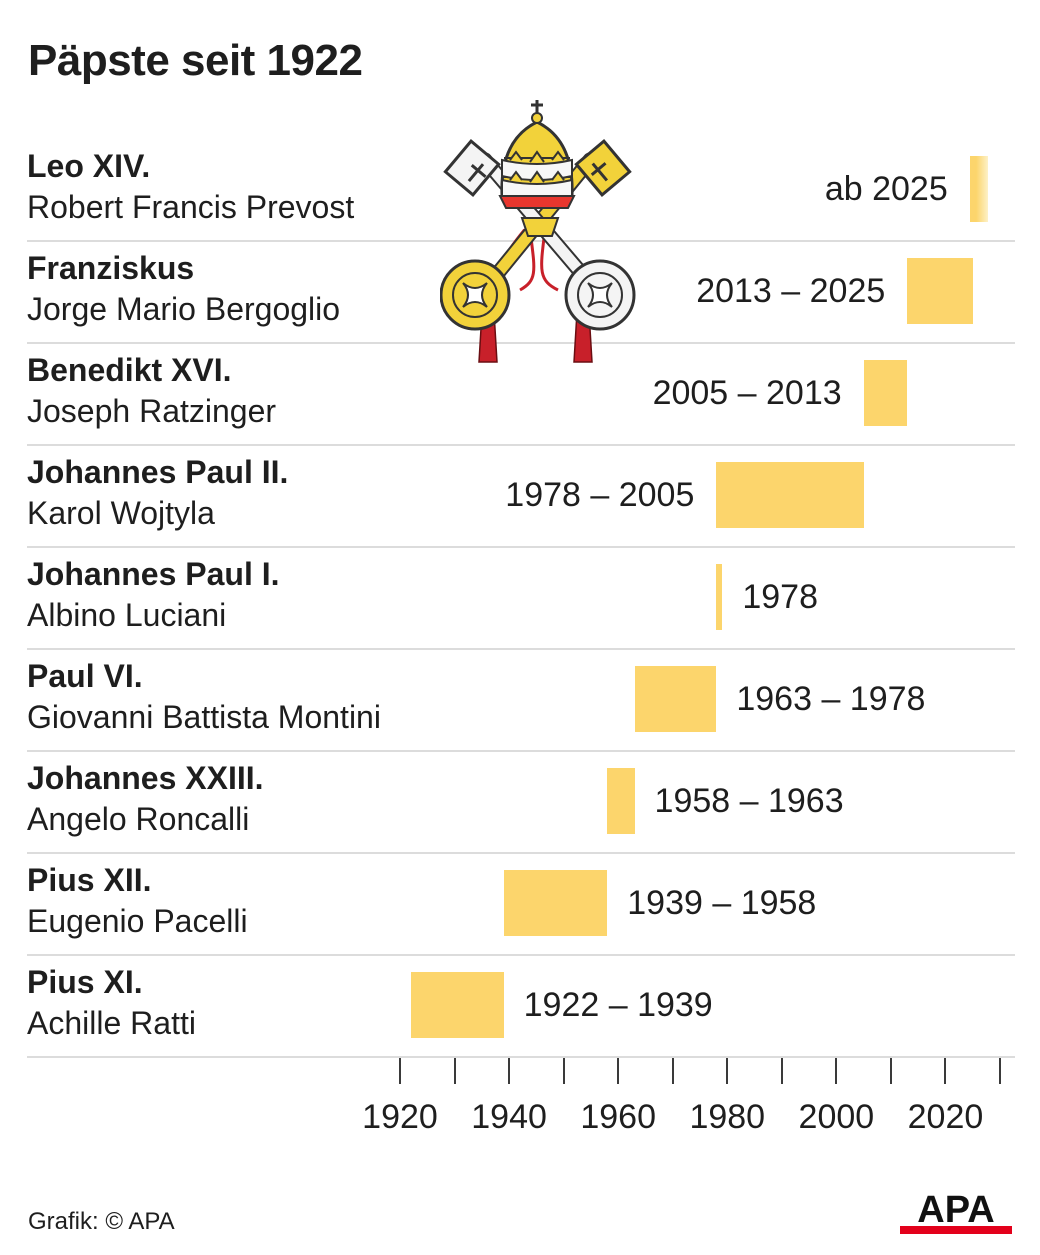  What do you see at coordinates (127, 615) in the screenshot?
I see `civil-name: Albino Luciani` at bounding box center [127, 615].